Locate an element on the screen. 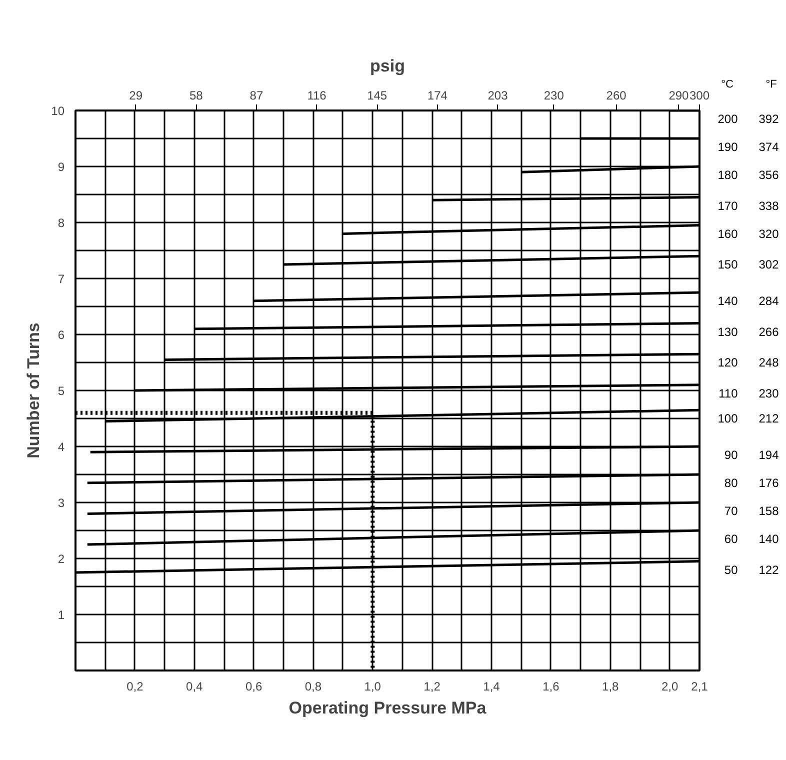 This screenshot has width=786, height=760. text: 338 is located at coordinates (769, 205).